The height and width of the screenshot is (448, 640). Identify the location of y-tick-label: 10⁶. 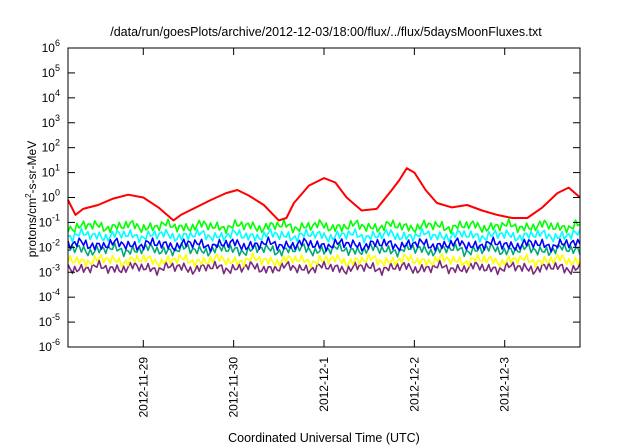
(51, 46).